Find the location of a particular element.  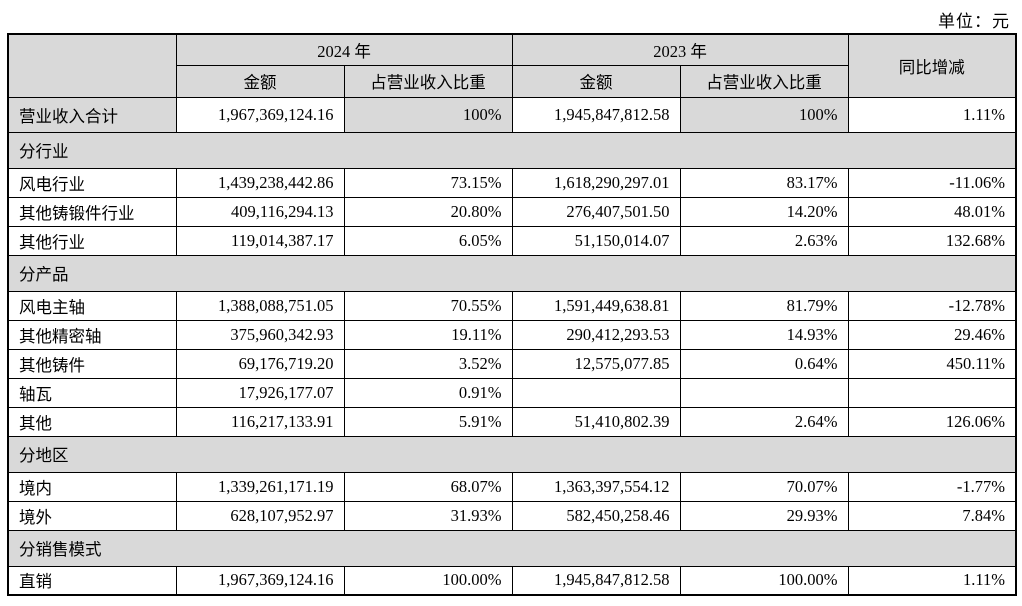

header-amount-2024: 金额 is located at coordinates (260, 81).